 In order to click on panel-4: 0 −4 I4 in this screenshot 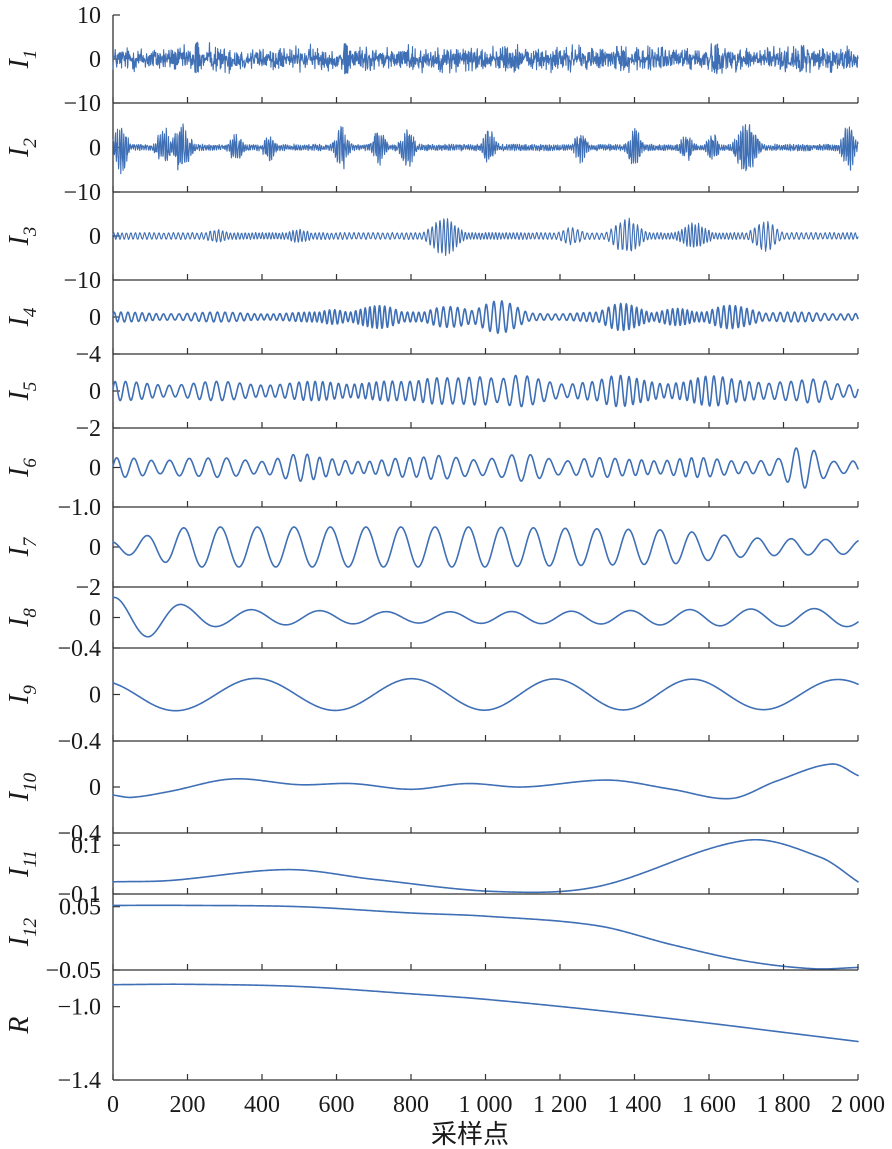, I will do `click(431, 324)`.